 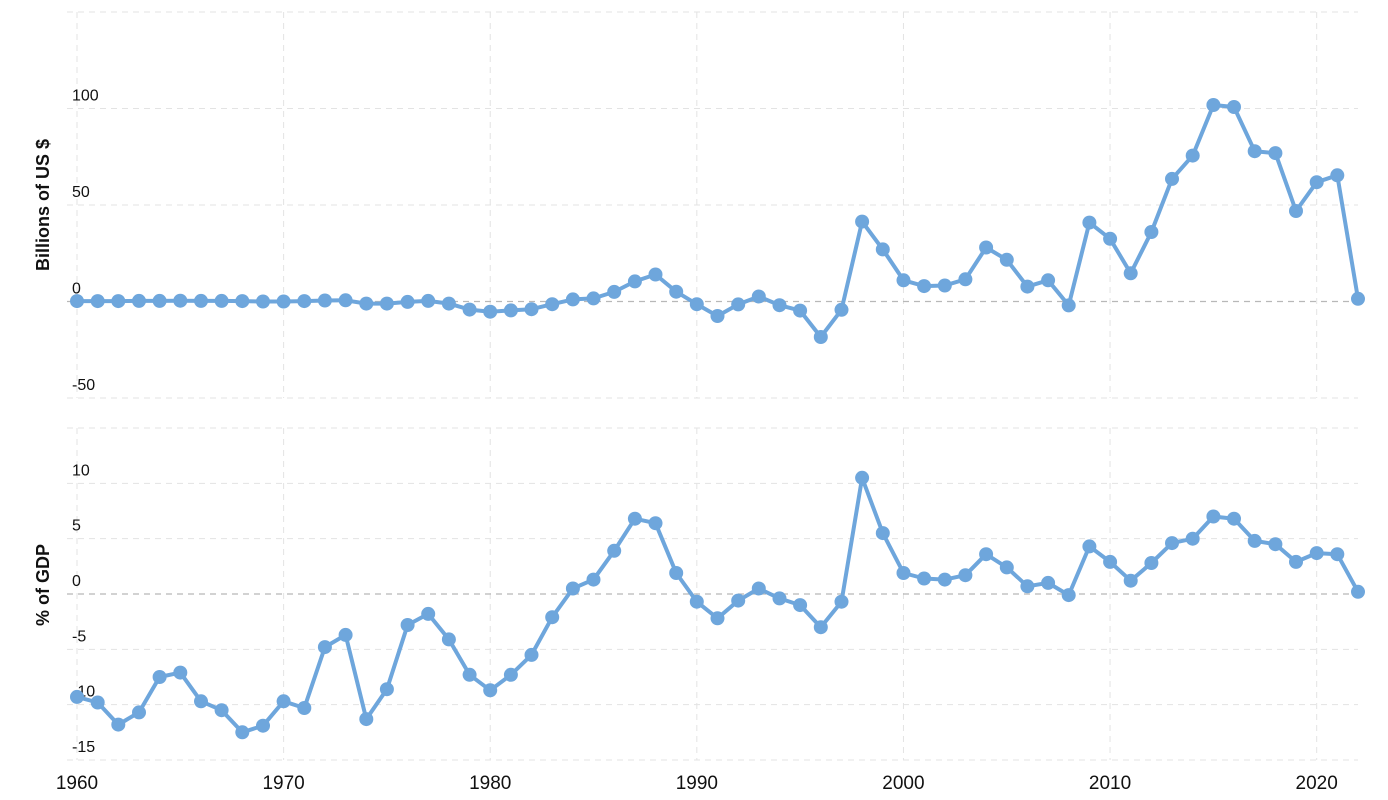 What do you see at coordinates (1068, 305) in the screenshot?
I see `top-point-2008` at bounding box center [1068, 305].